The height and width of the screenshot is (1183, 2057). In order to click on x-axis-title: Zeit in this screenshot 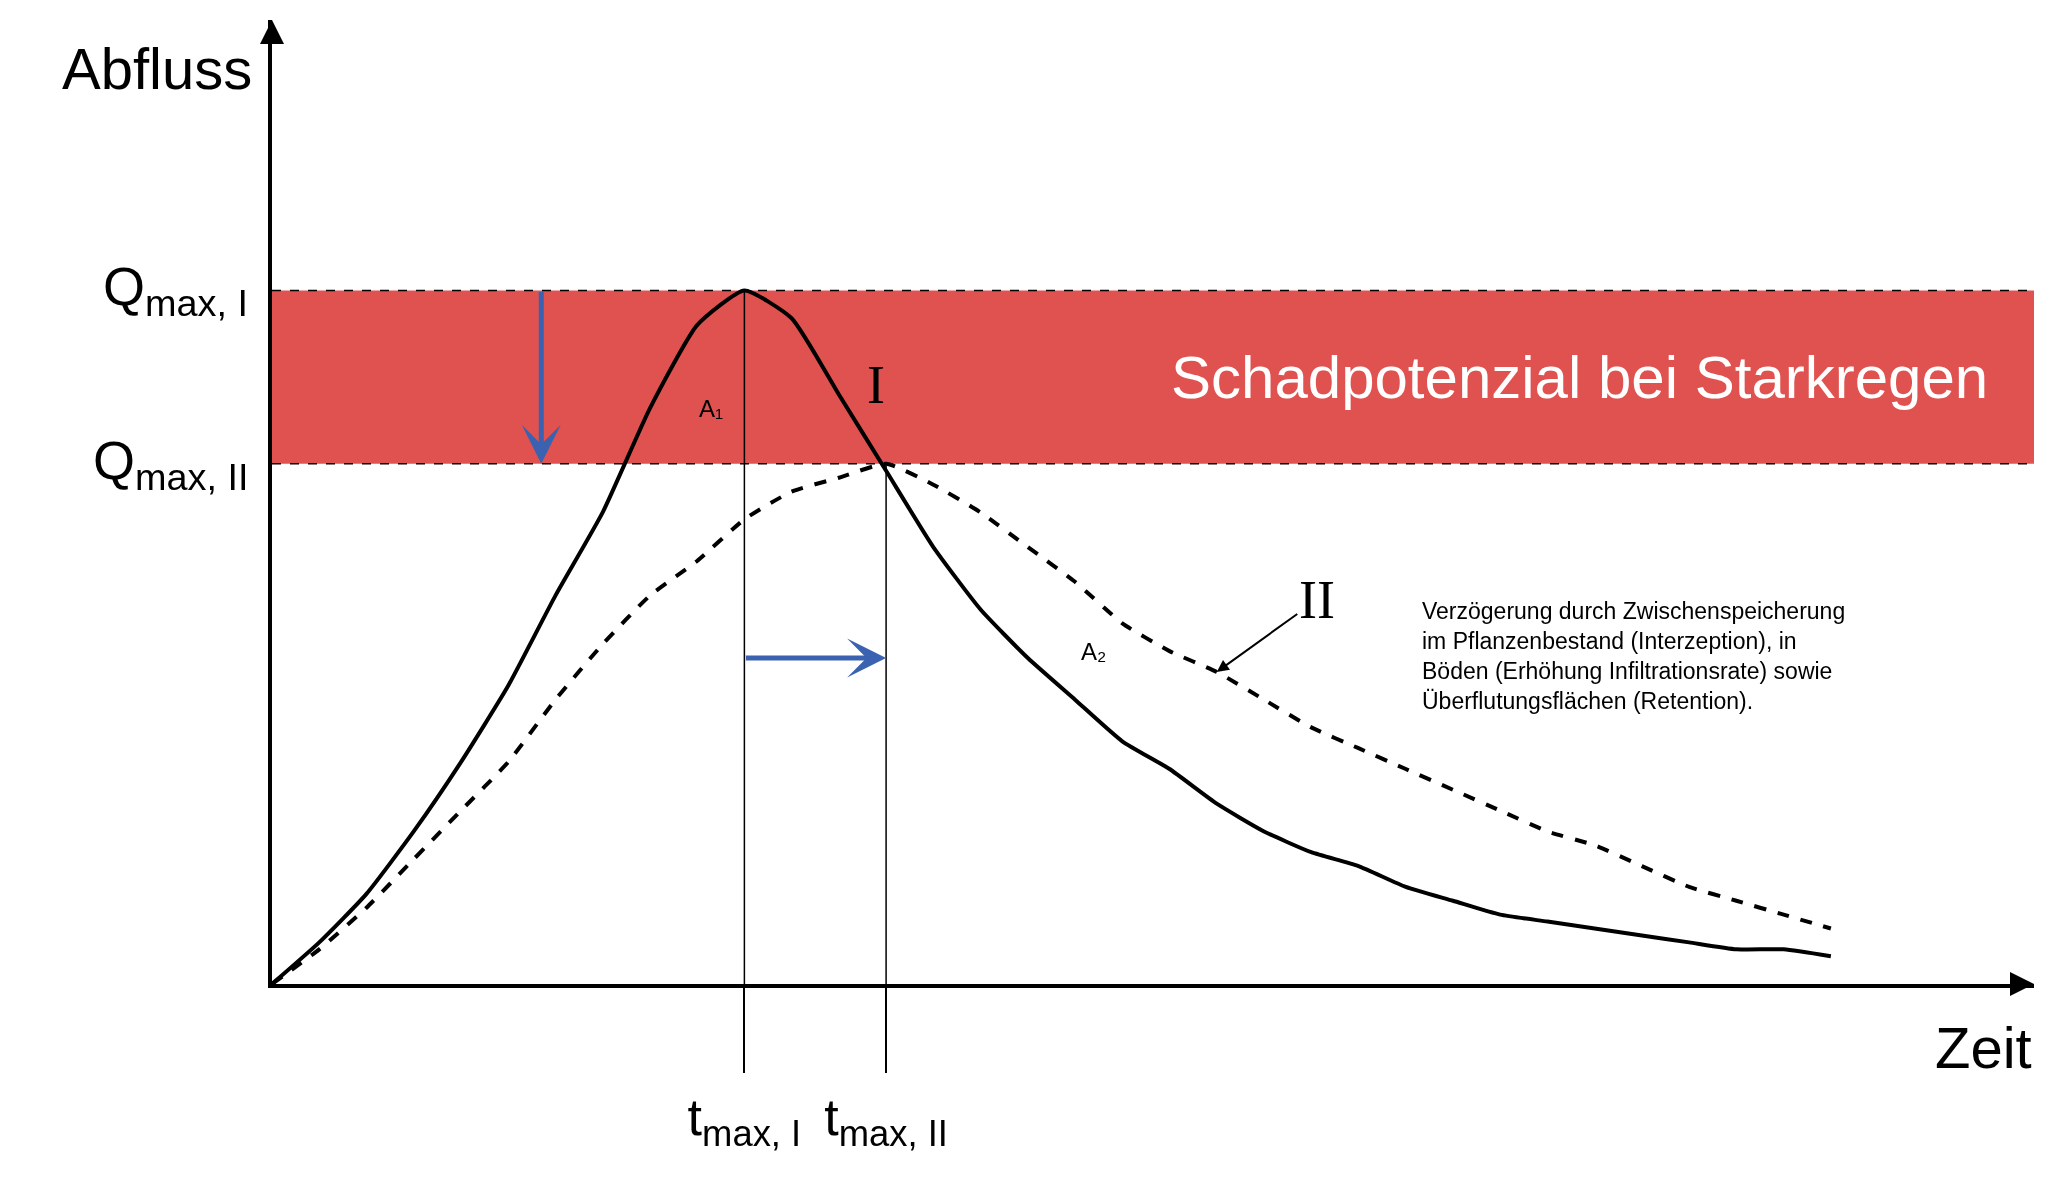, I will do `click(1983, 1047)`.